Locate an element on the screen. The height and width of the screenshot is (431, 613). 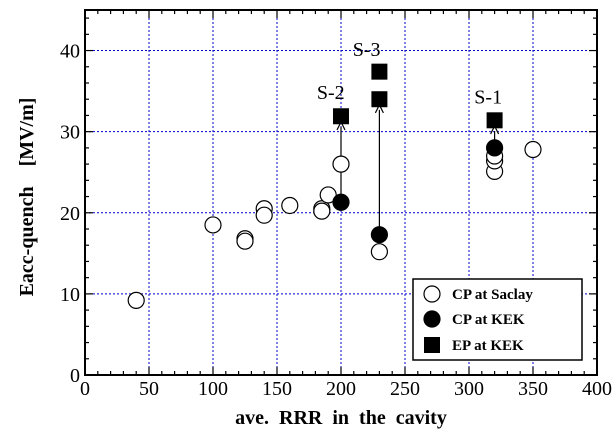
x-tick-label: 300 is located at coordinates (469, 389).